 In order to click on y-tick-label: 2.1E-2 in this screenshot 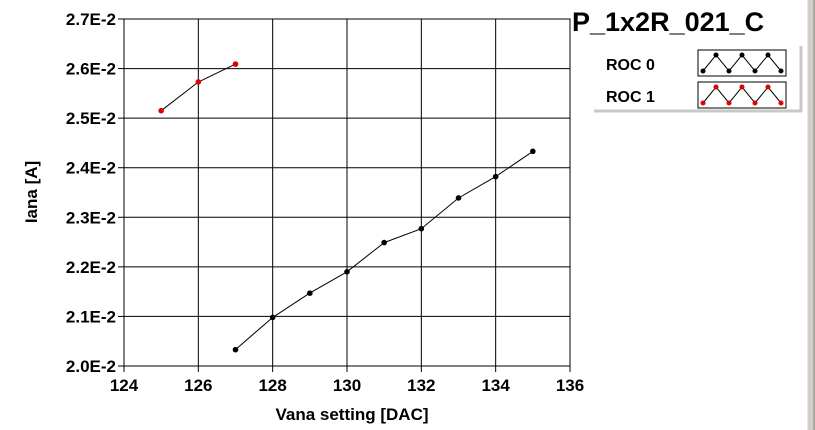, I will do `click(91, 316)`.